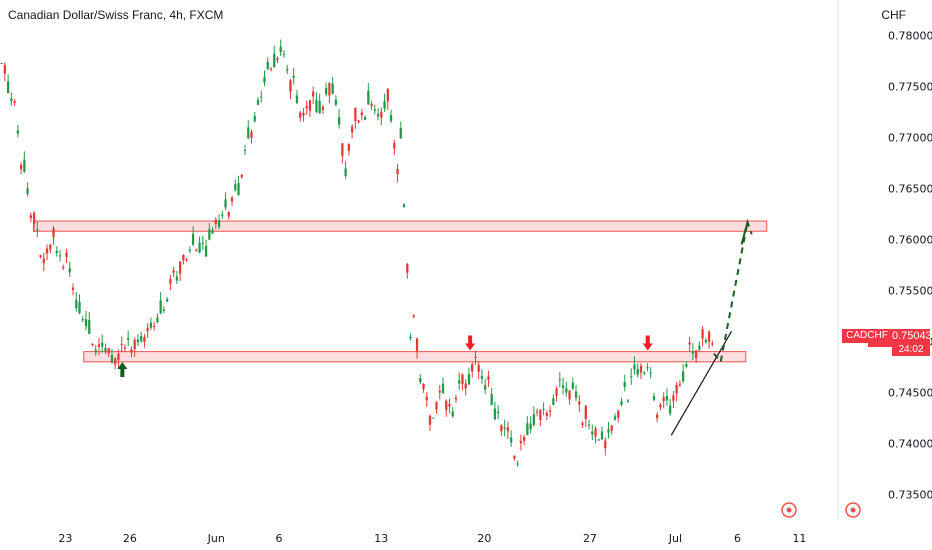 This screenshot has width=932, height=550. Describe the element at coordinates (911, 349) in the screenshot. I see `price-tag-countdown: 24:02` at that location.